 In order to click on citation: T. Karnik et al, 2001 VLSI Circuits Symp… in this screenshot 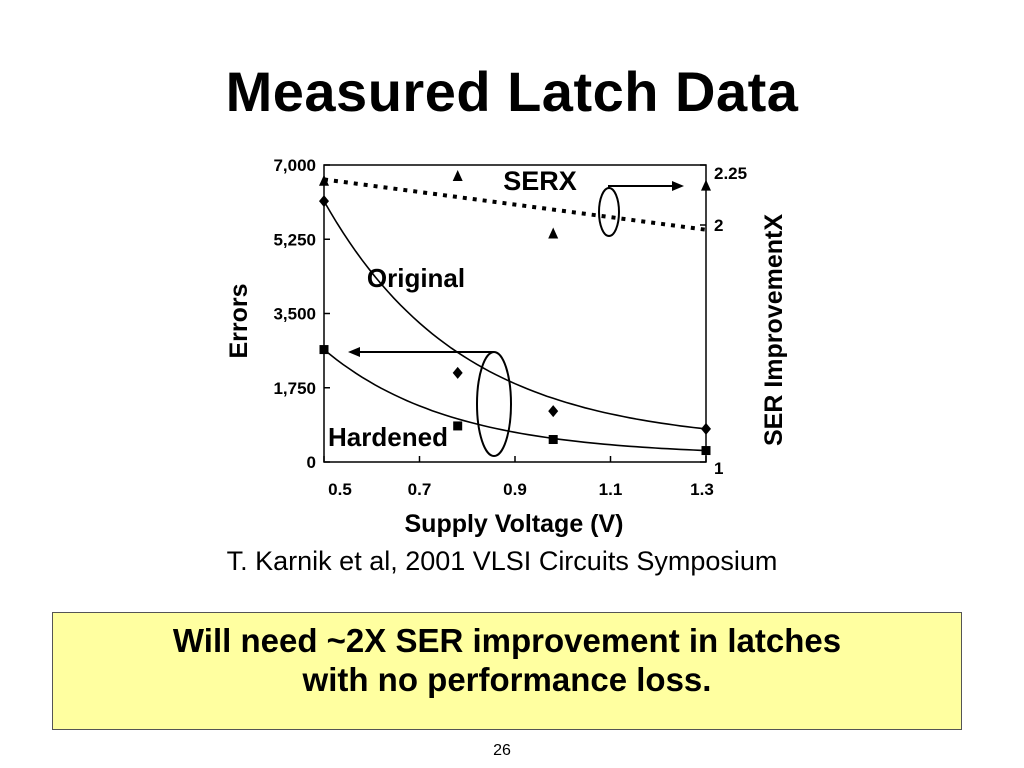, I will do `click(502, 561)`.